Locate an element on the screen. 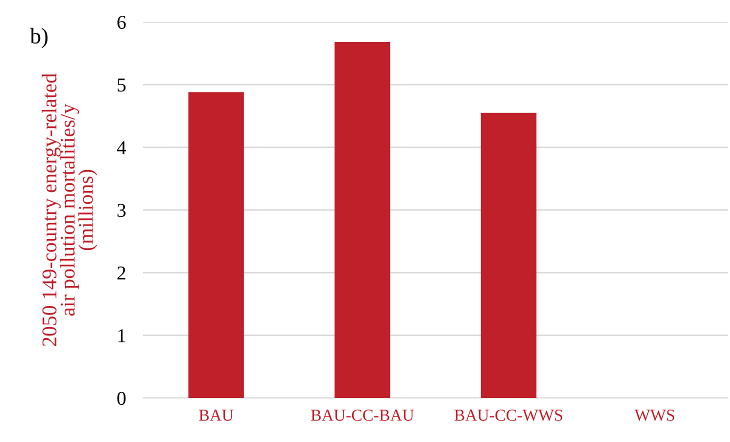 This screenshot has height=442, width=730. y-tick-label: 6 is located at coordinates (121, 22).